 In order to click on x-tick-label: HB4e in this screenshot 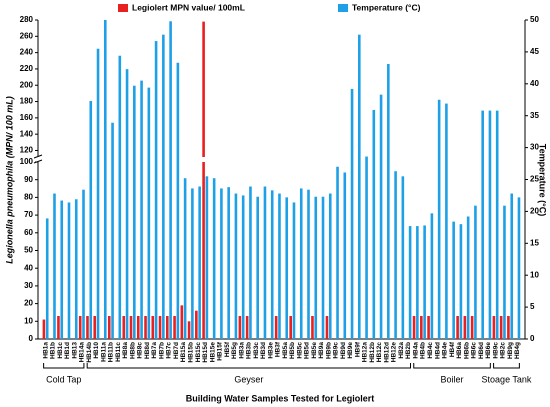, I will do `click(445, 350)`.